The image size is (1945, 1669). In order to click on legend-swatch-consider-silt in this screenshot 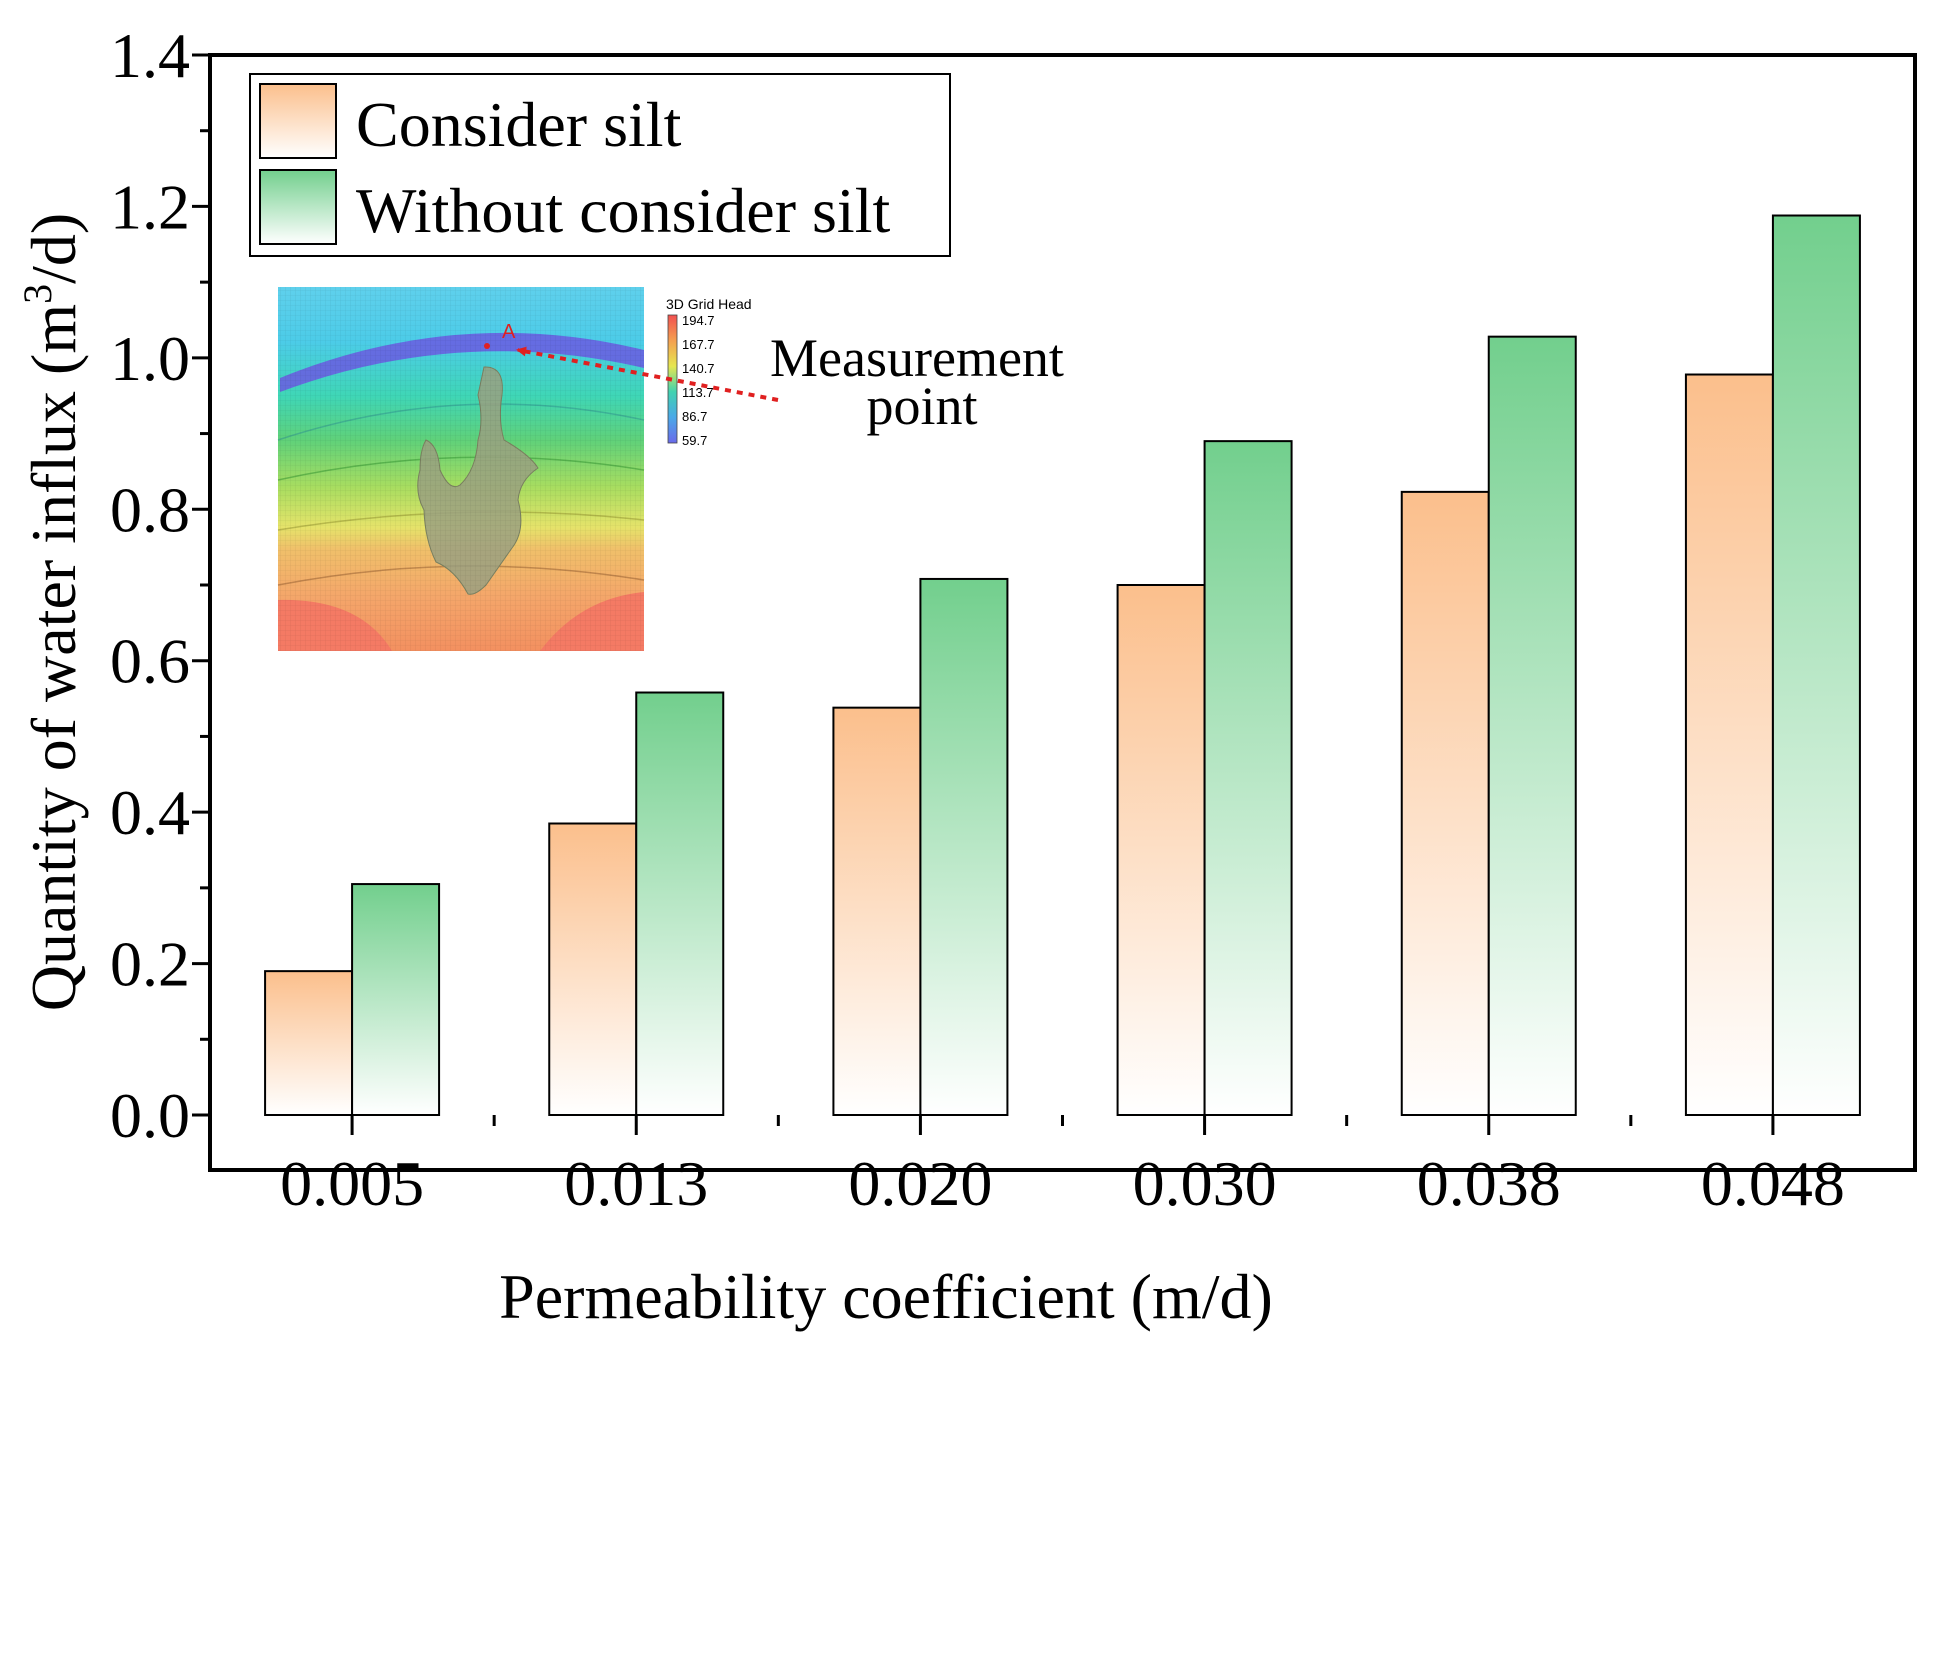, I will do `click(298, 121)`.